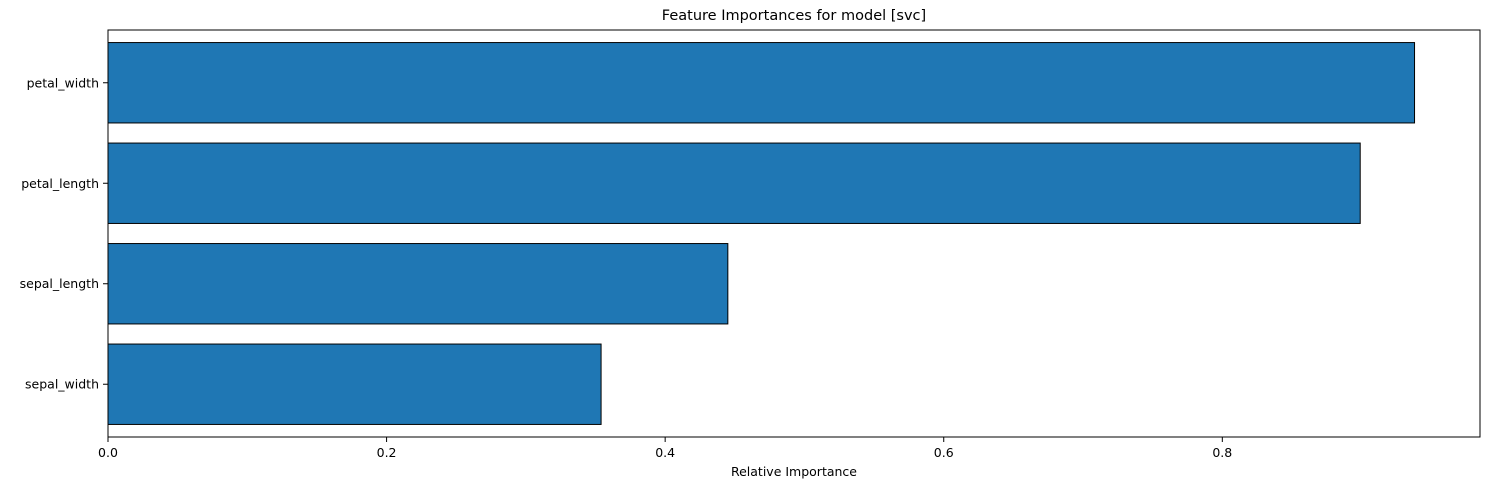  Describe the element at coordinates (63, 82) in the screenshot. I see `y-tick-label: petal_width` at that location.